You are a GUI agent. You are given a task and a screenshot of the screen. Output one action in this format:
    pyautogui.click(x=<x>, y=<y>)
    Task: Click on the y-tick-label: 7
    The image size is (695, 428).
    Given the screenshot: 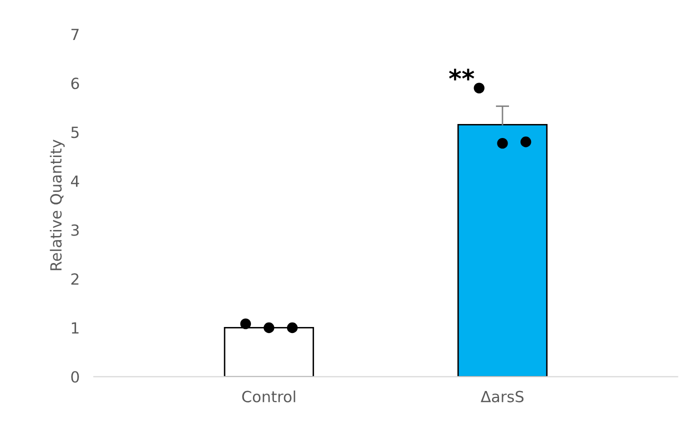 What is the action you would take?
    pyautogui.click(x=75, y=34)
    